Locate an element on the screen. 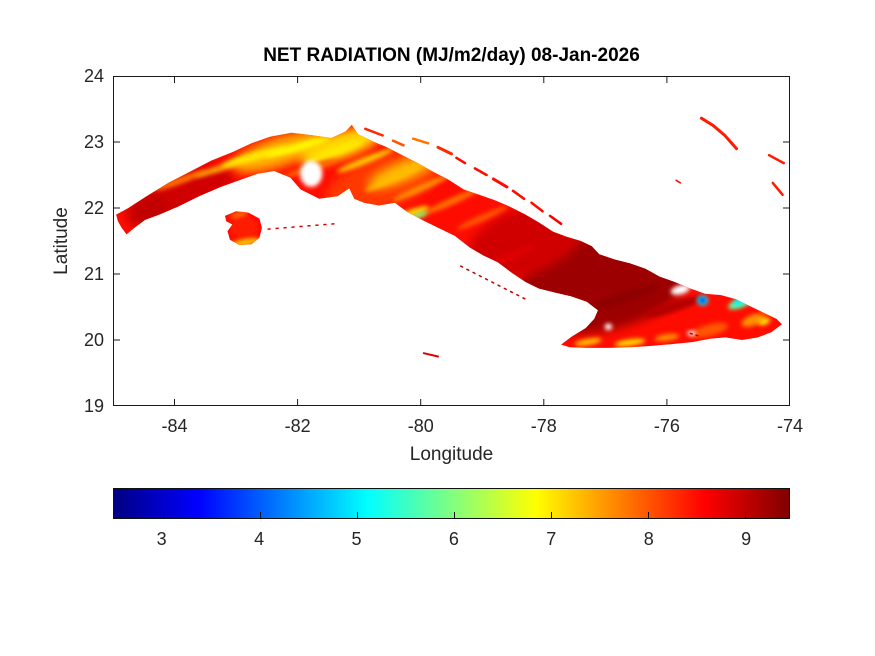  colorbar-tick-label: 7 is located at coordinates (551, 539).